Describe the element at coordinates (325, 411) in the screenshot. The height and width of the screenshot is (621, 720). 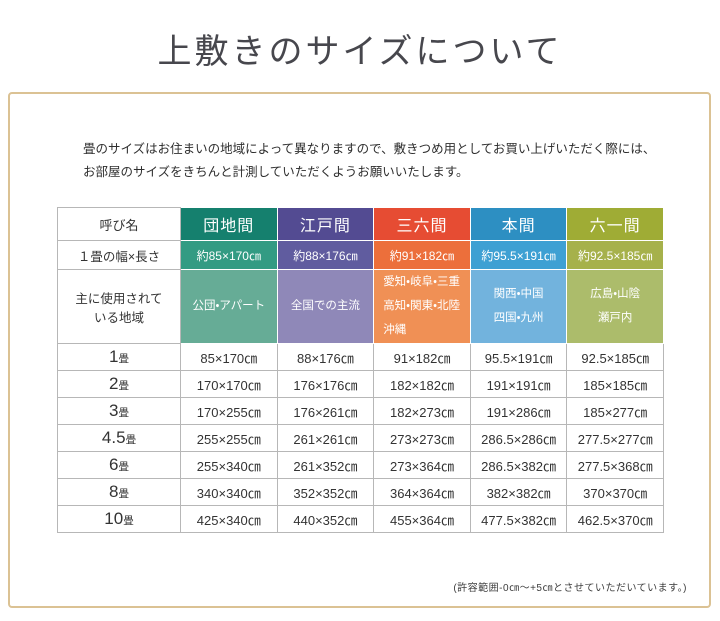
I see `size-value-cell: 176×261㎝` at that location.